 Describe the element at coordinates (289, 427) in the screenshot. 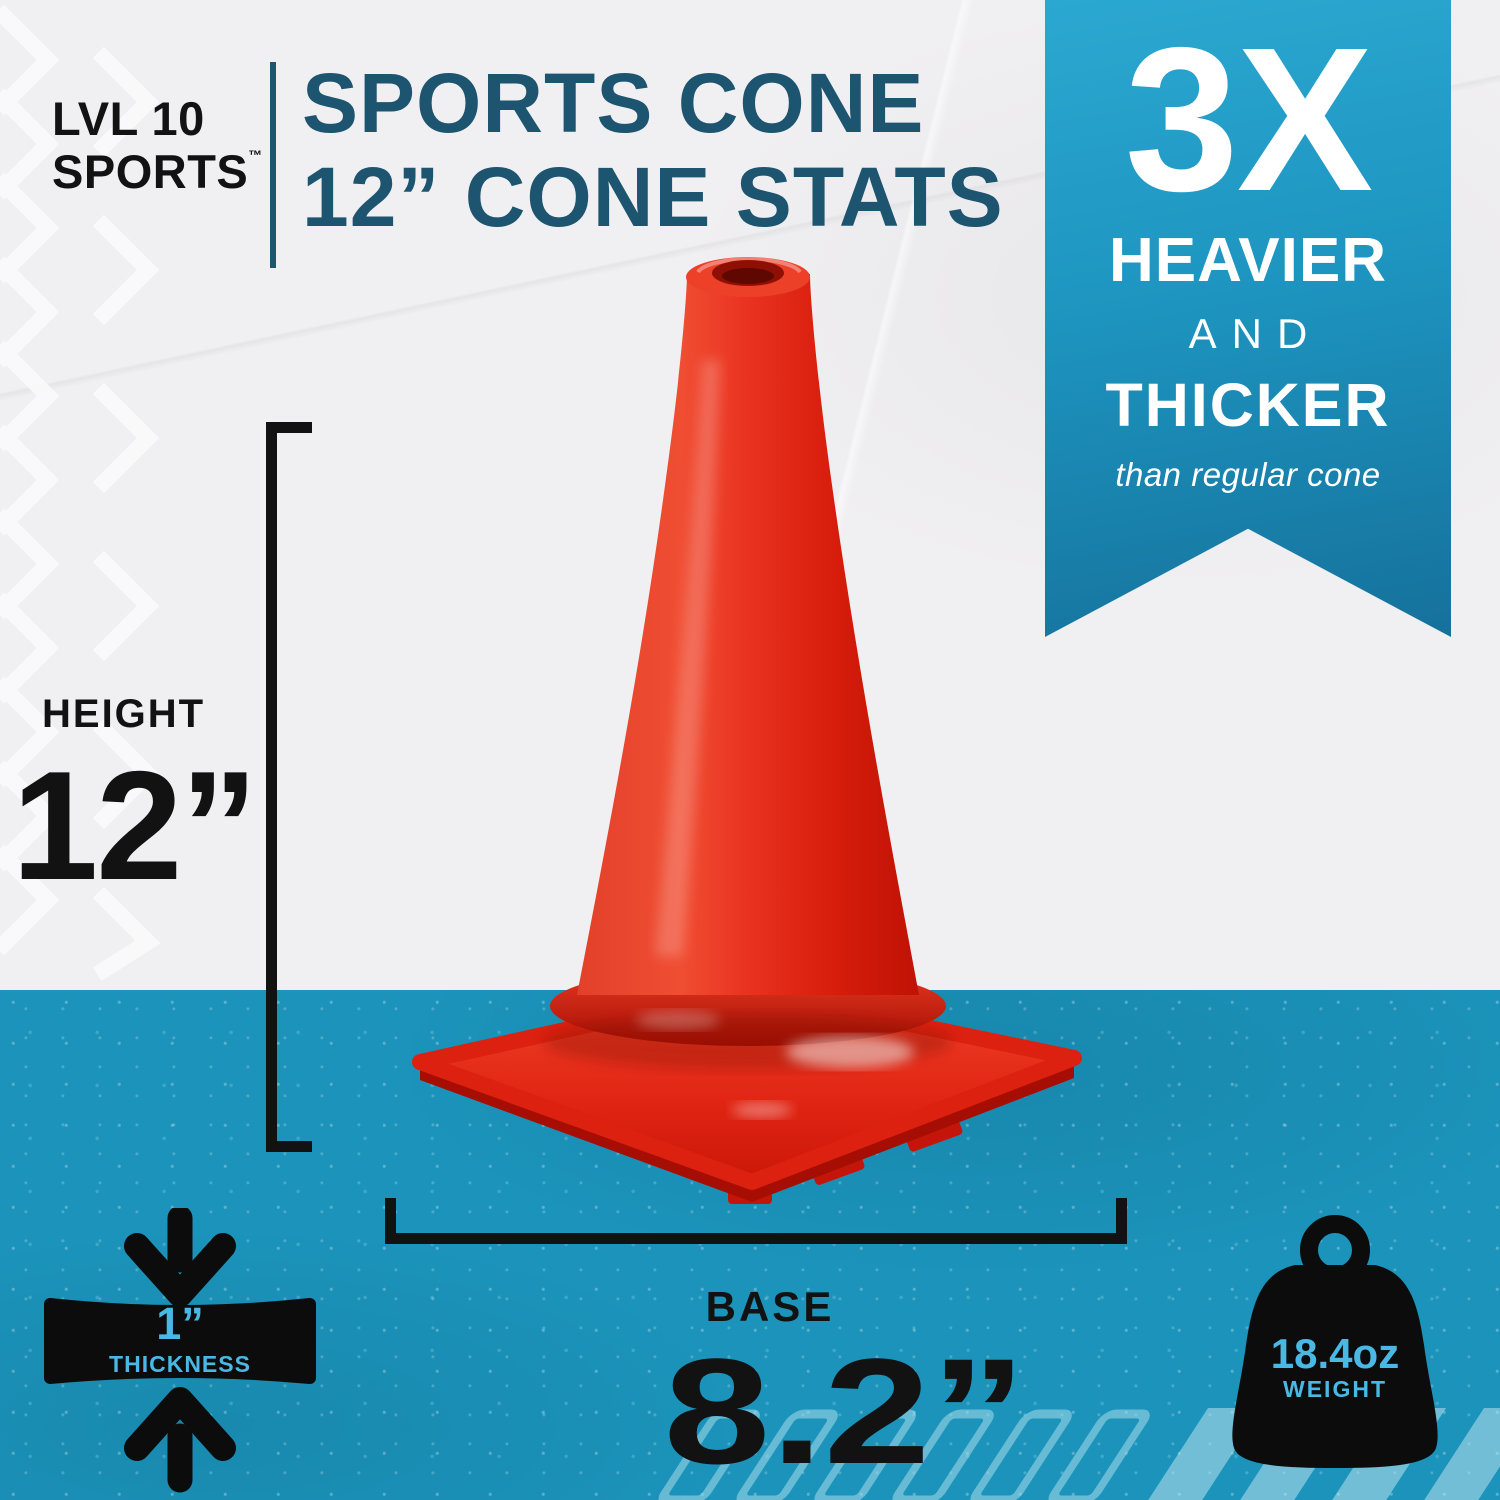

I see `height-bracket-top-arm` at that location.